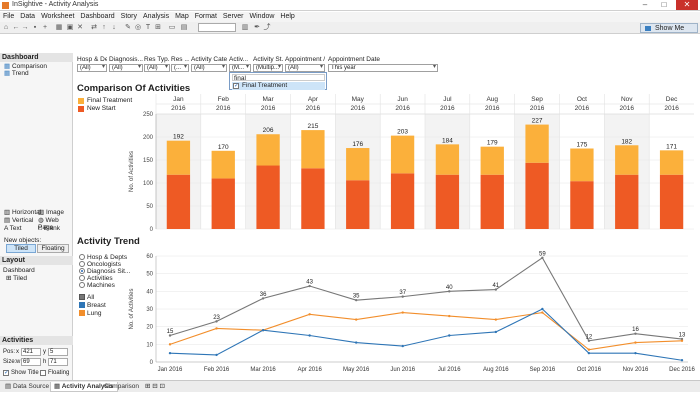 This screenshot has width=700, height=420. I want to click on dashboard-panel-header: Dashboard, so click(36, 57).